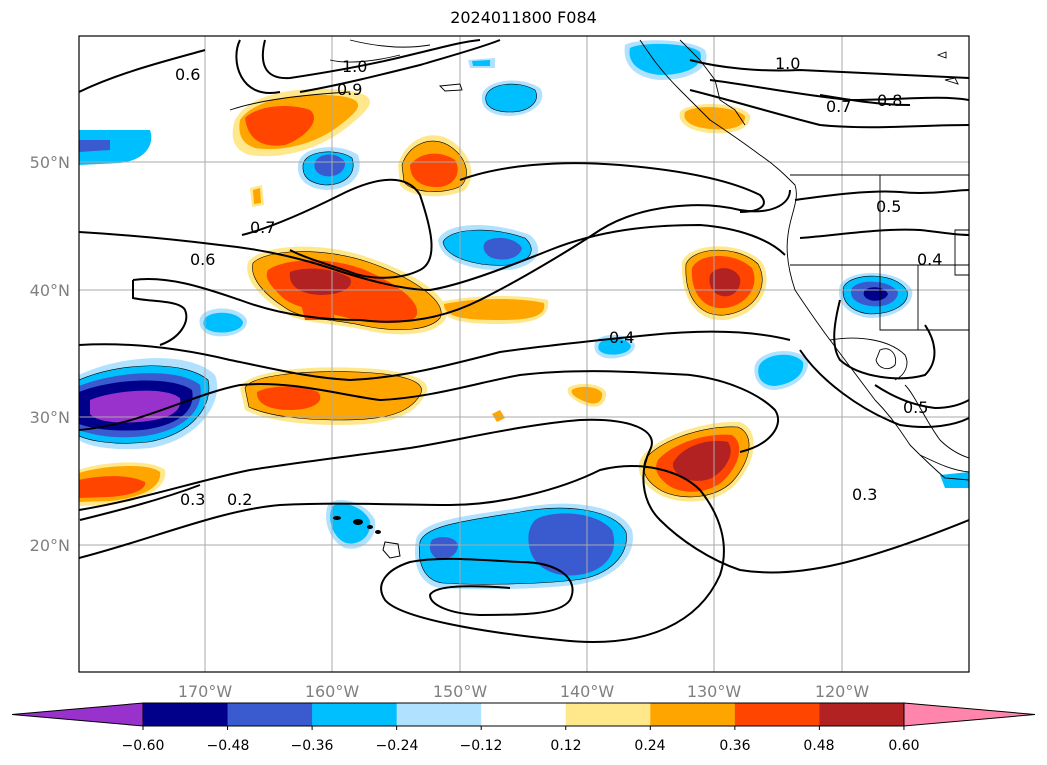 The width and height of the screenshot is (1047, 765). What do you see at coordinates (50, 417) in the screenshot?
I see `lat-label: 30°N` at bounding box center [50, 417].